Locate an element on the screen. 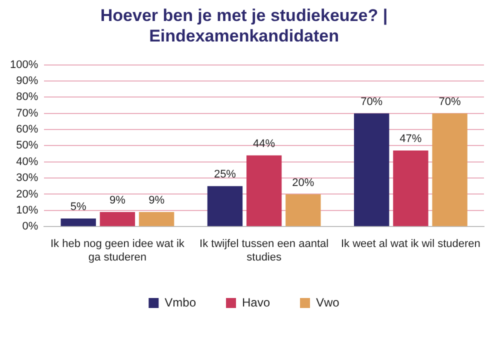  y-tick-label: 50% is located at coordinates (27, 146).